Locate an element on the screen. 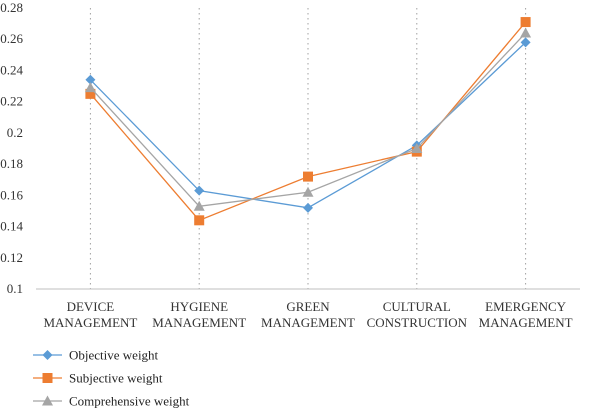  x-tick-label: HYGIENE MANAGEMENT is located at coordinates (199, 314).